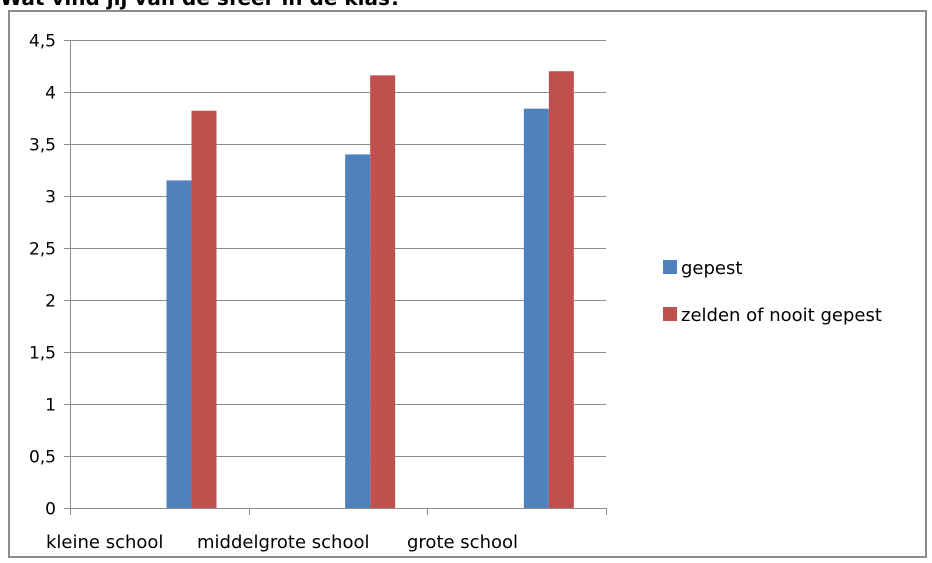  What do you see at coordinates (462, 542) in the screenshot?
I see `x-tick-label: grote school` at bounding box center [462, 542].